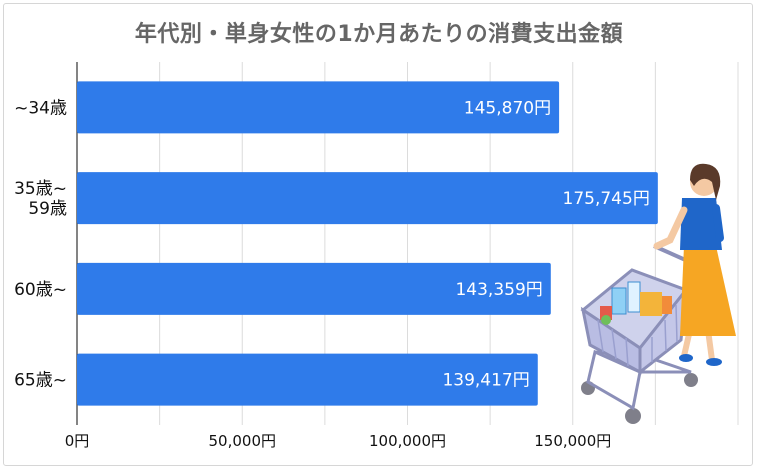 The image size is (758, 471). Describe the element at coordinates (40, 189) in the screenshot. I see `category-label: 35歳~` at that location.